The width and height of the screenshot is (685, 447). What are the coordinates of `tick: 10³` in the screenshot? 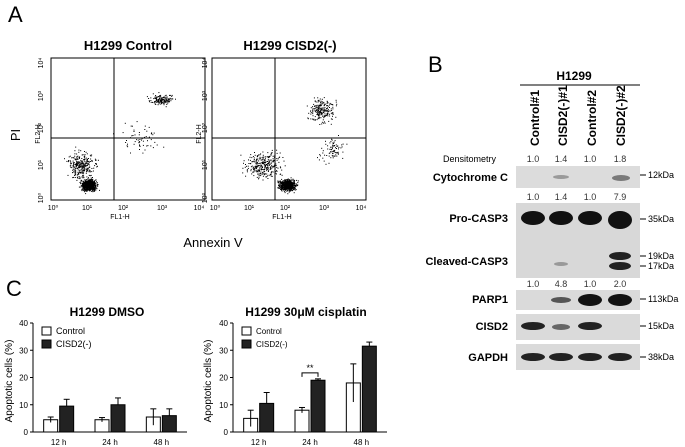 It's located at (205, 95).